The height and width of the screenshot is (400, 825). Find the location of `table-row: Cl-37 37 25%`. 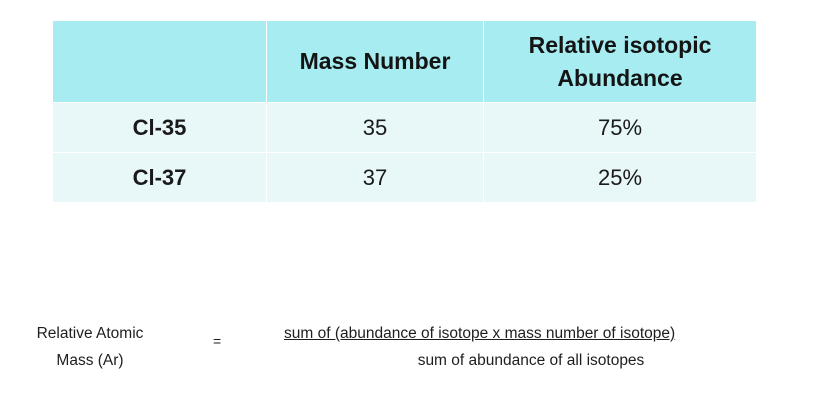

table-row: Cl-37 37 25% is located at coordinates (404, 177).